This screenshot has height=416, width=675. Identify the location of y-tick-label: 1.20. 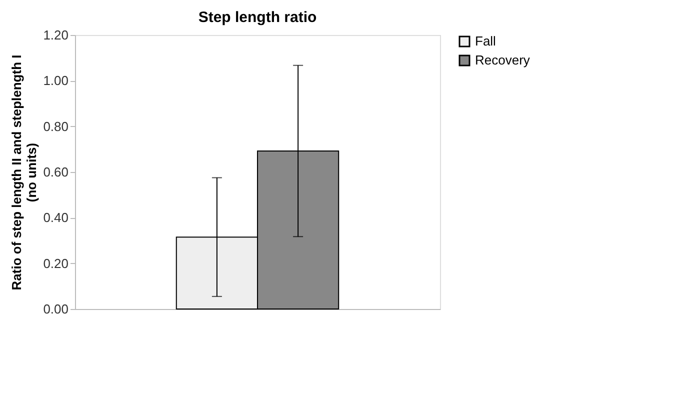
(55, 35).